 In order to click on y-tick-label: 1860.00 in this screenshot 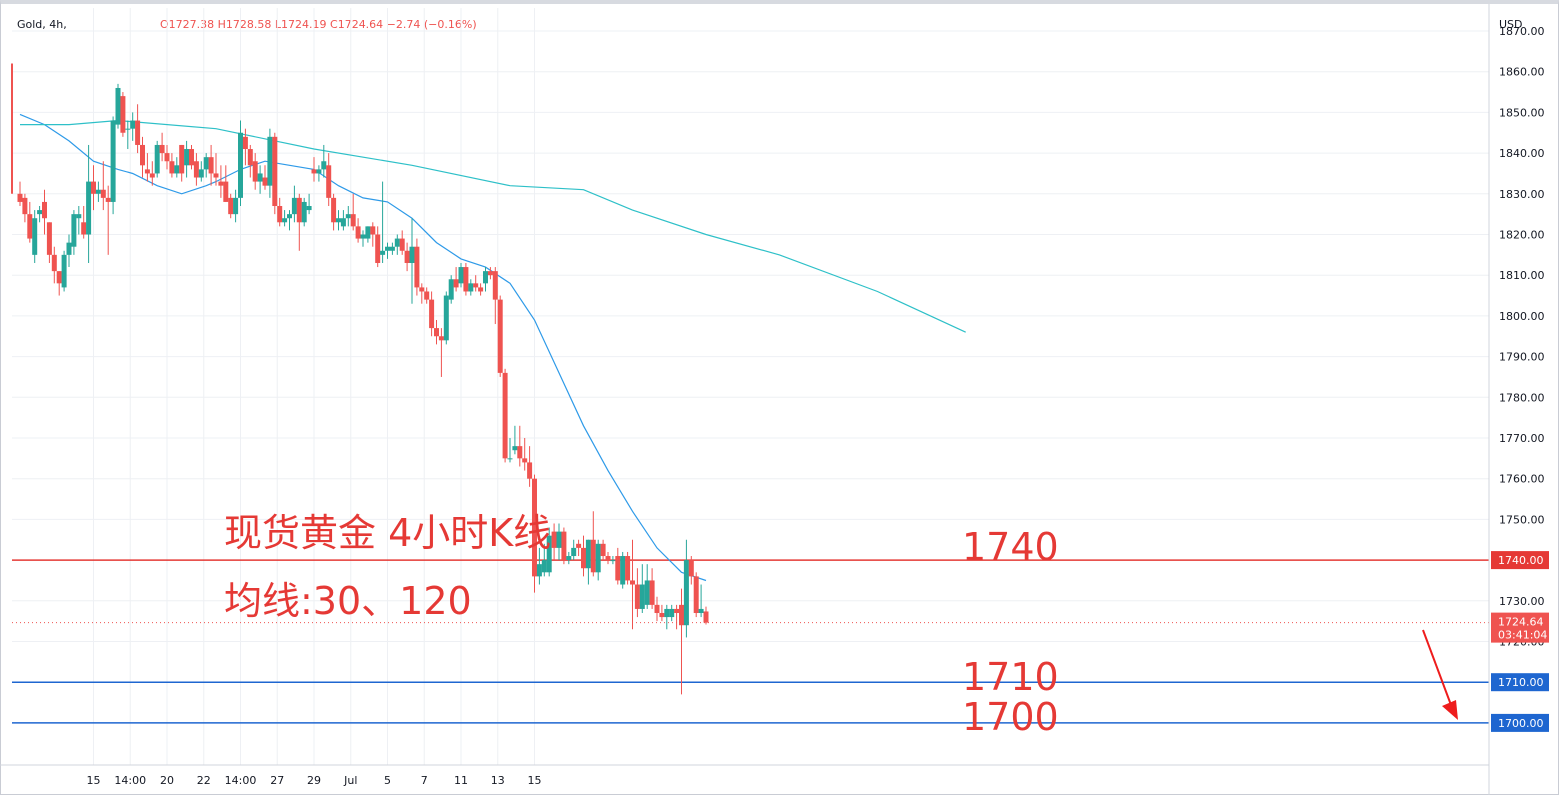, I will do `click(1522, 72)`.